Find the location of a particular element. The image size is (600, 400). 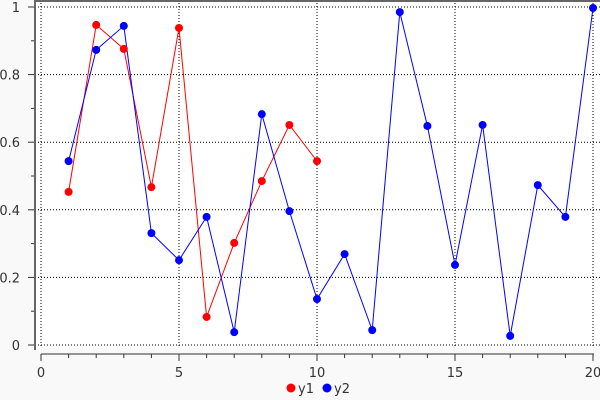

y-tick-label: 0.2 is located at coordinates (10, 278).